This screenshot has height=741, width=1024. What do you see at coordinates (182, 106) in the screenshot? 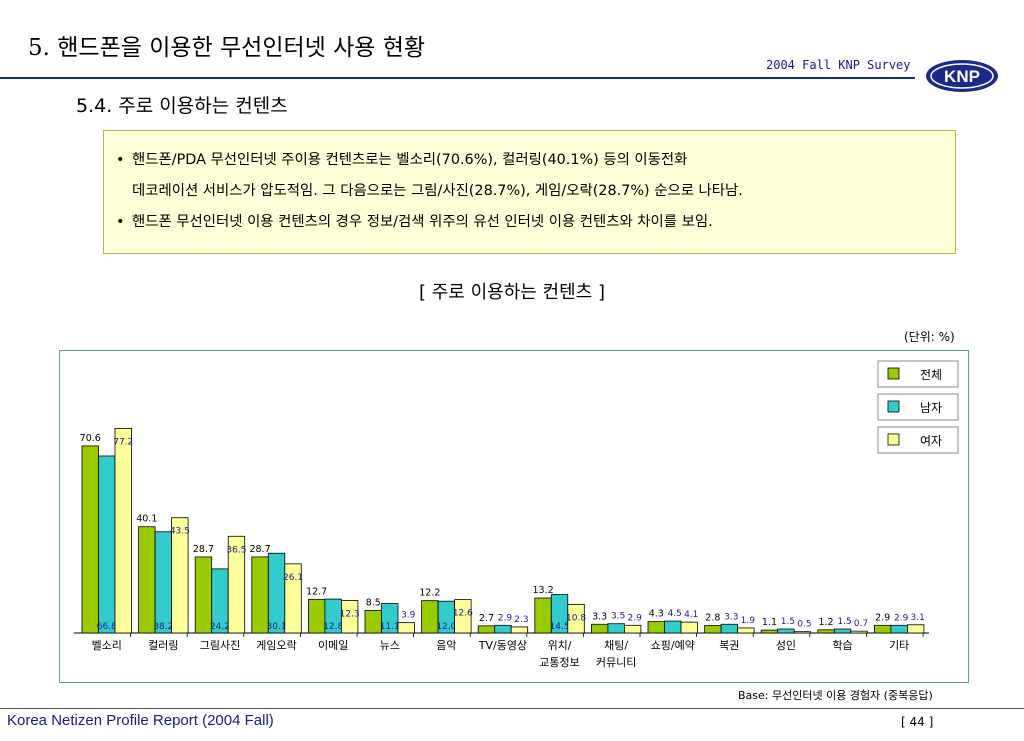
I see `section-title: 5.4. 주로 이용하는 컨텐츠` at bounding box center [182, 106].